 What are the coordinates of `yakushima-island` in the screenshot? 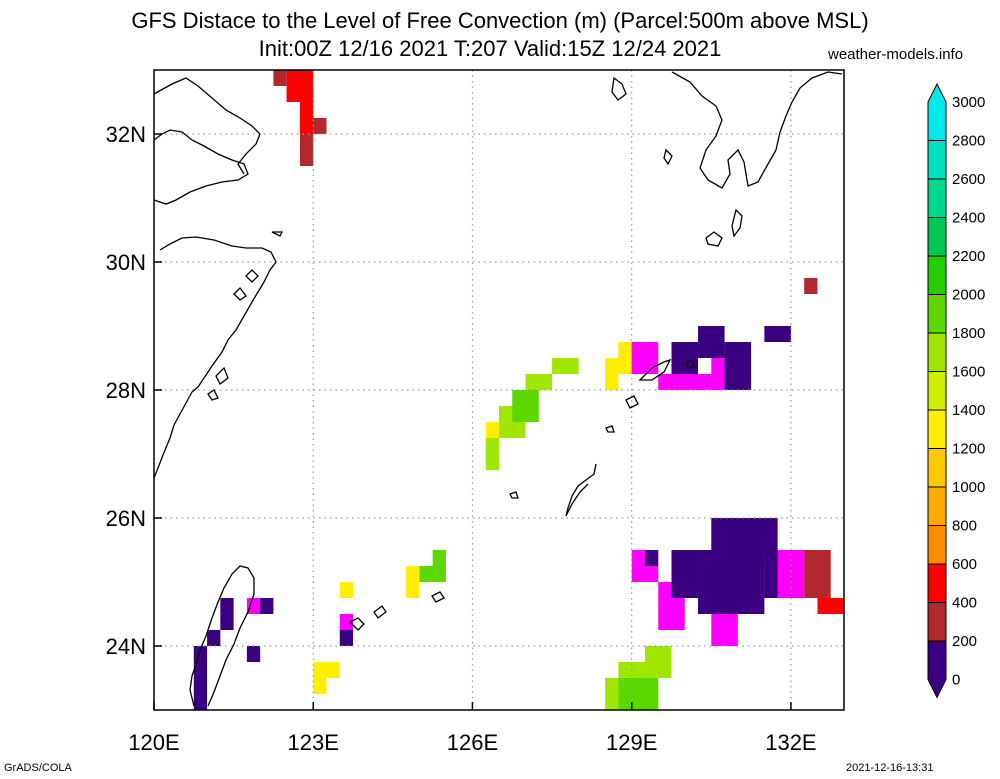 It's located at (714, 239).